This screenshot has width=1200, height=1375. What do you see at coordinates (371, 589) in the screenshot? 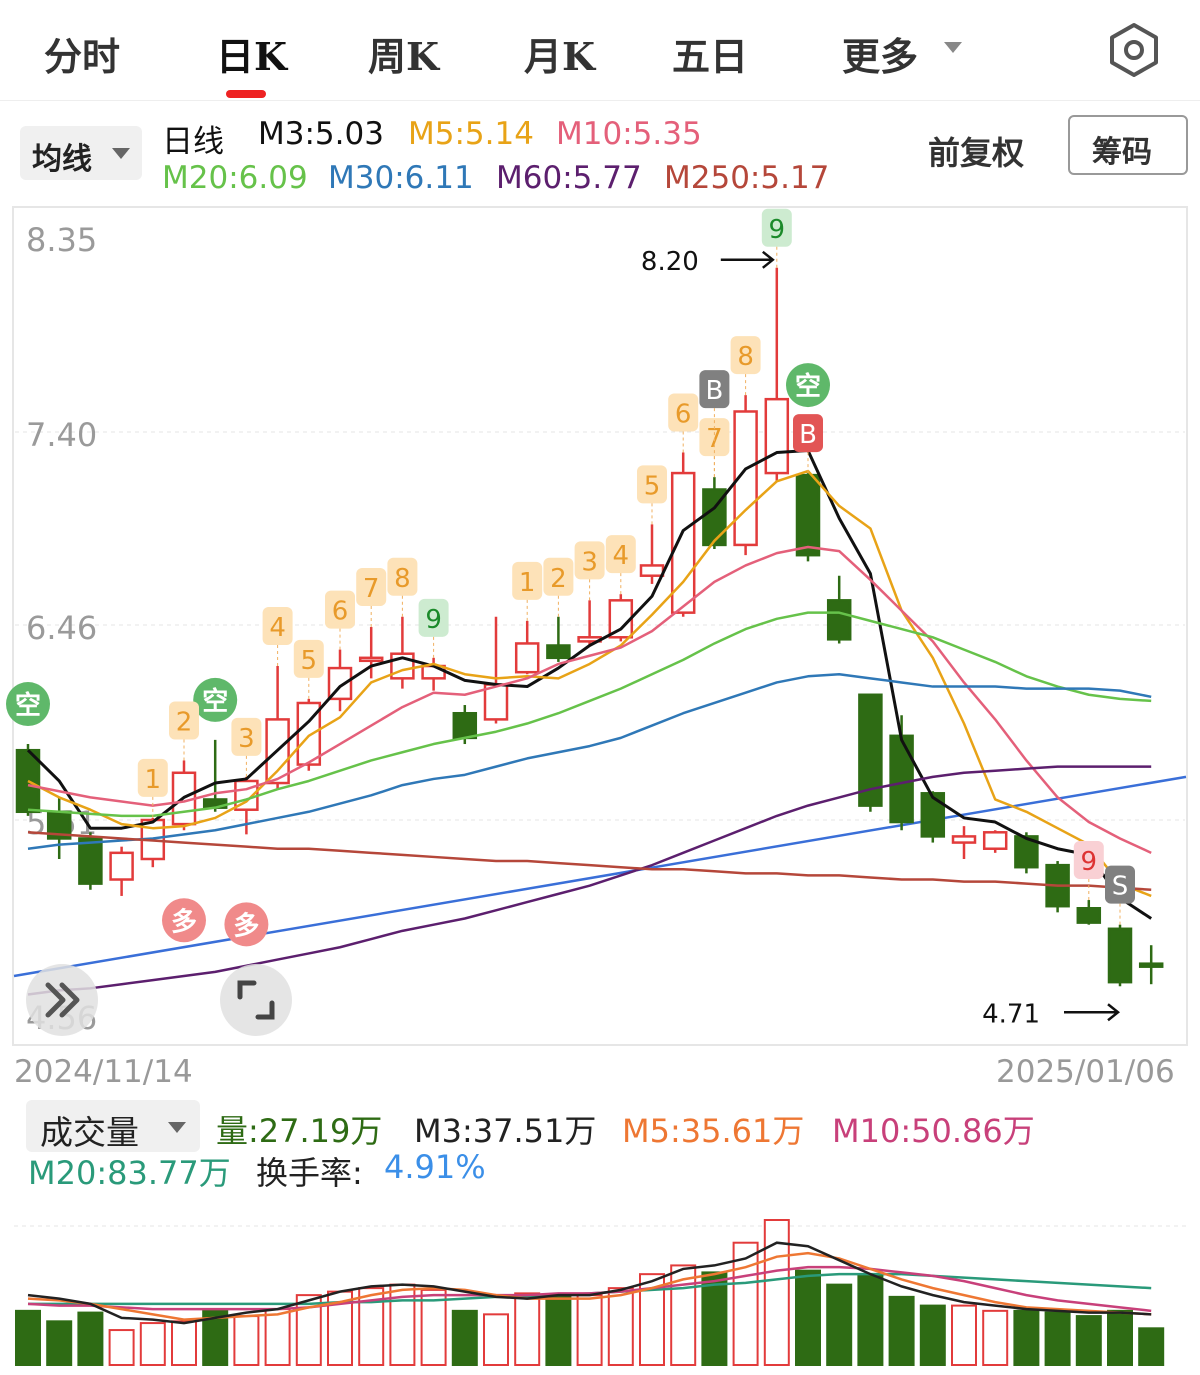
I see `svg-text: 7` at bounding box center [371, 589].